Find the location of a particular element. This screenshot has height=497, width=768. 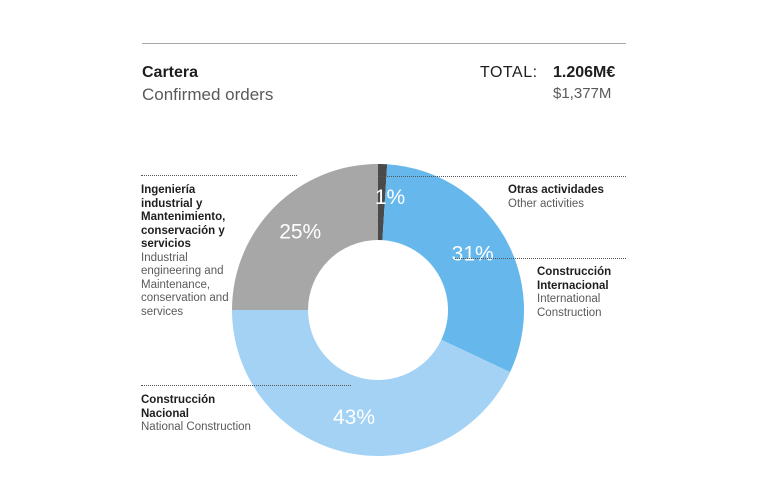

total-usd-value: $1,377M is located at coordinates (582, 93).